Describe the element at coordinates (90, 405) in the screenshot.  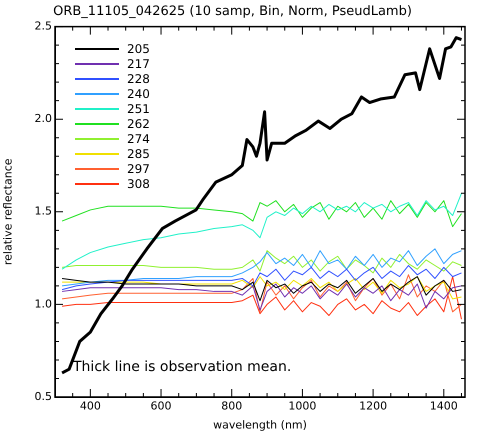
I see `x-tick-label: 400` at that location.